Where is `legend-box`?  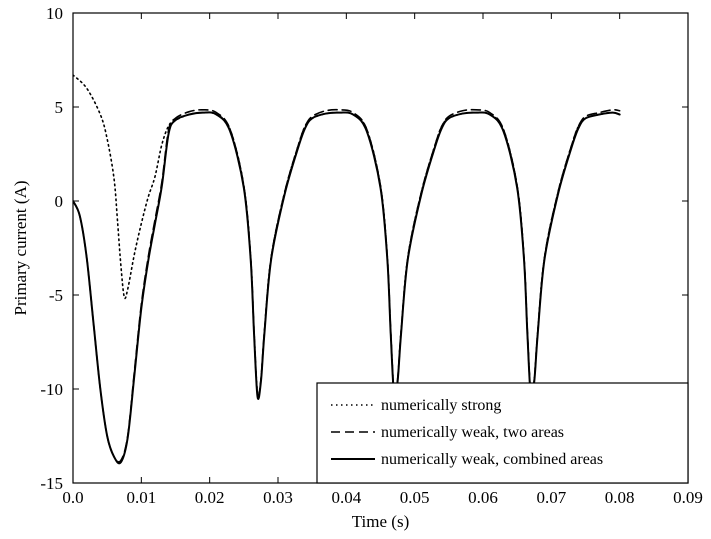
legend-box is located at coordinates (502, 433).